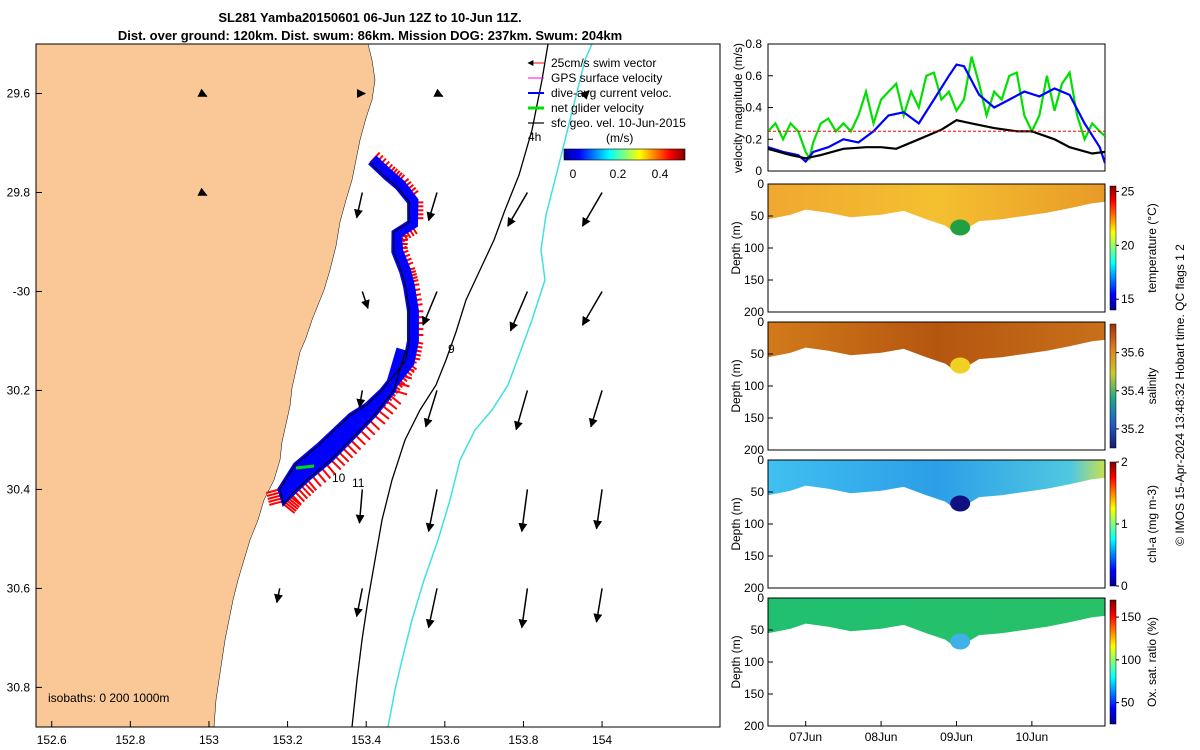 The width and height of the screenshot is (1200, 750). What do you see at coordinates (754, 248) in the screenshot?
I see `section-depth-tick-label: 100` at bounding box center [754, 248].